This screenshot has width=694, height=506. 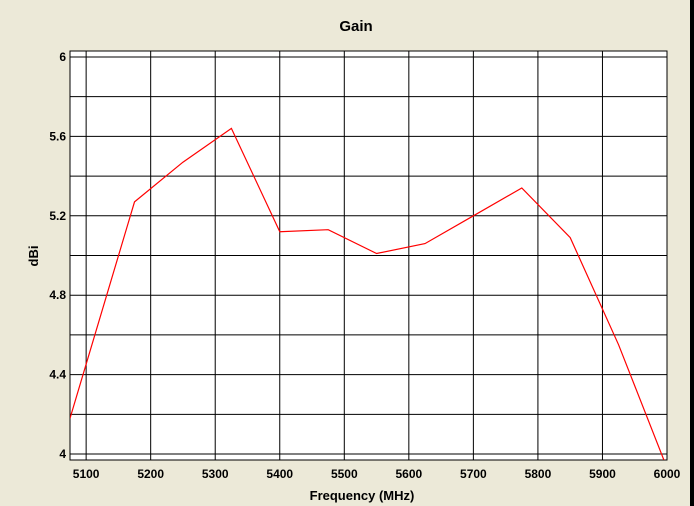 I want to click on chart-title: Gain, so click(x=355, y=26).